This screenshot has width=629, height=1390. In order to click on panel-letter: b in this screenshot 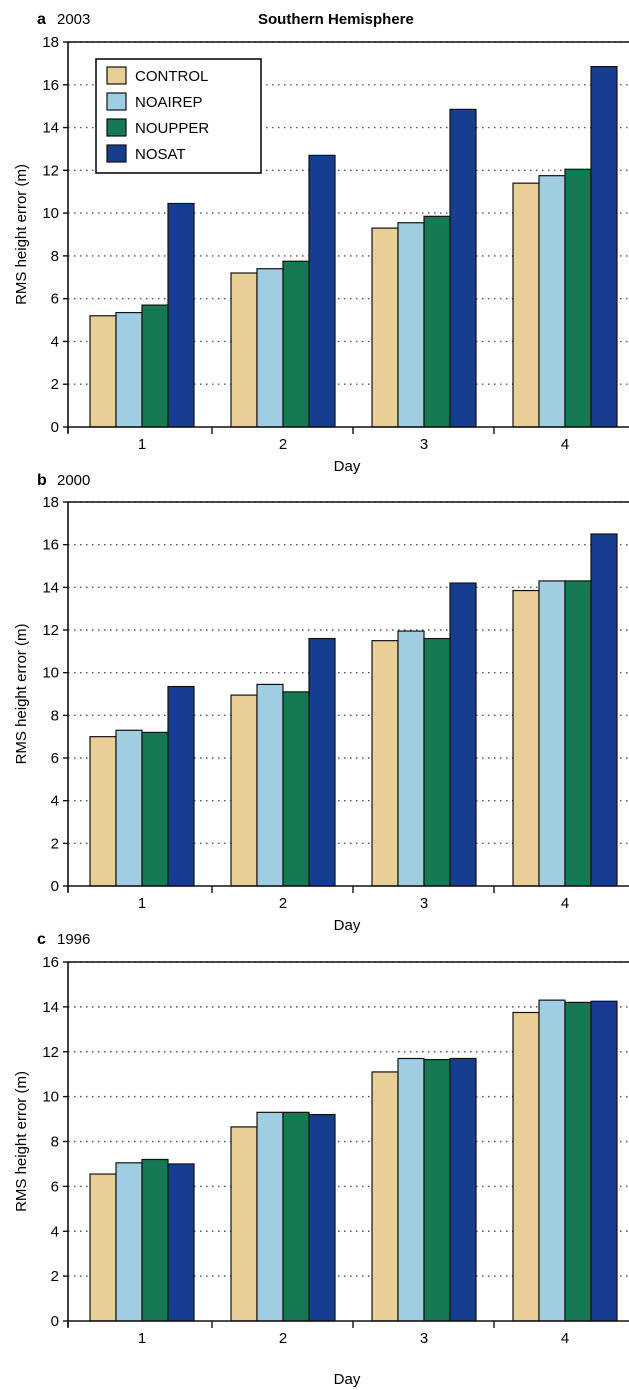, I will do `click(42, 480)`.